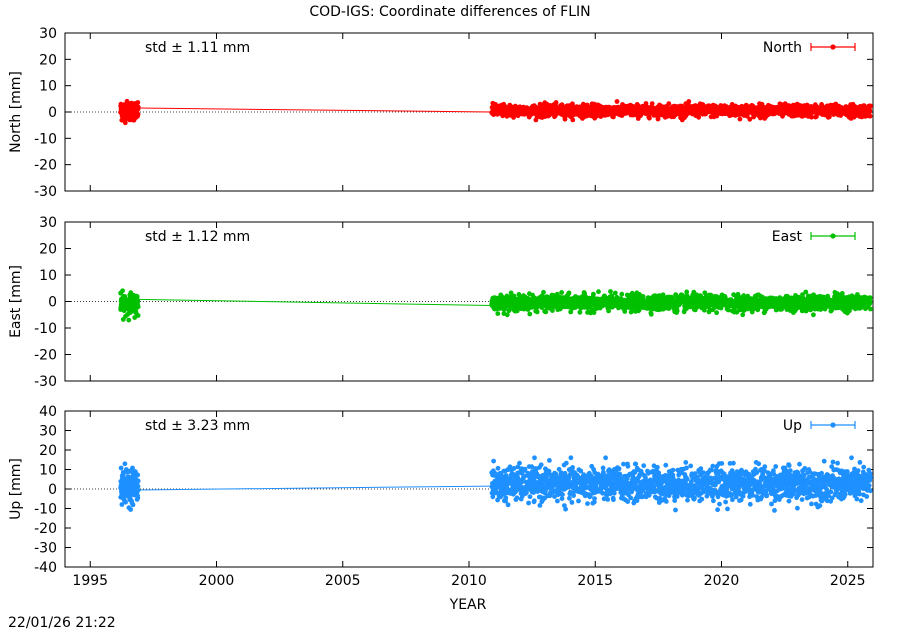 This screenshot has height=630, width=900. I want to click on east-ytick-label: -30, so click(45, 382).